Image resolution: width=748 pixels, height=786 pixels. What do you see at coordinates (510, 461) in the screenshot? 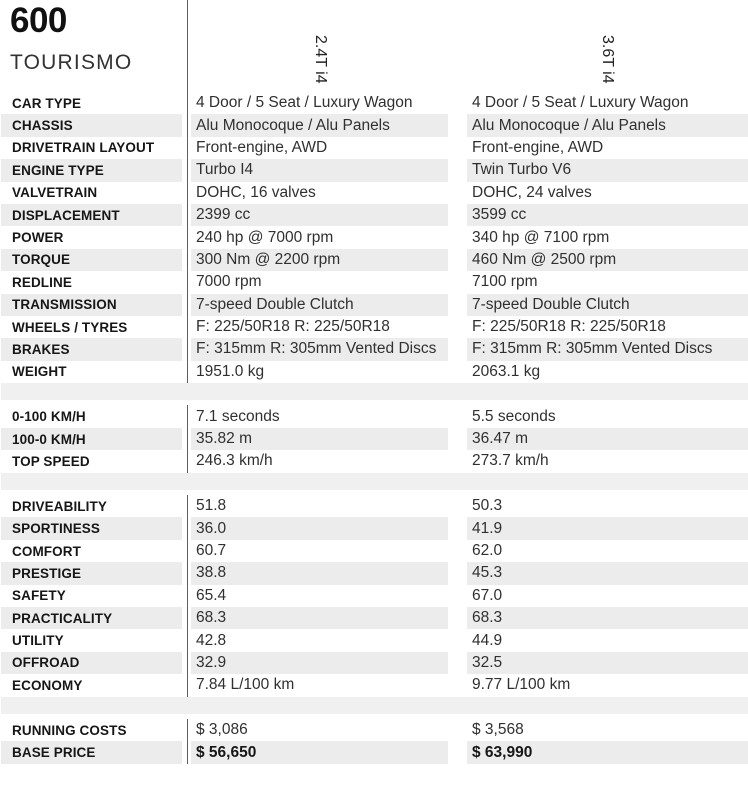
I see `spec-value-trim-2: 273.7 km/h` at bounding box center [510, 461].